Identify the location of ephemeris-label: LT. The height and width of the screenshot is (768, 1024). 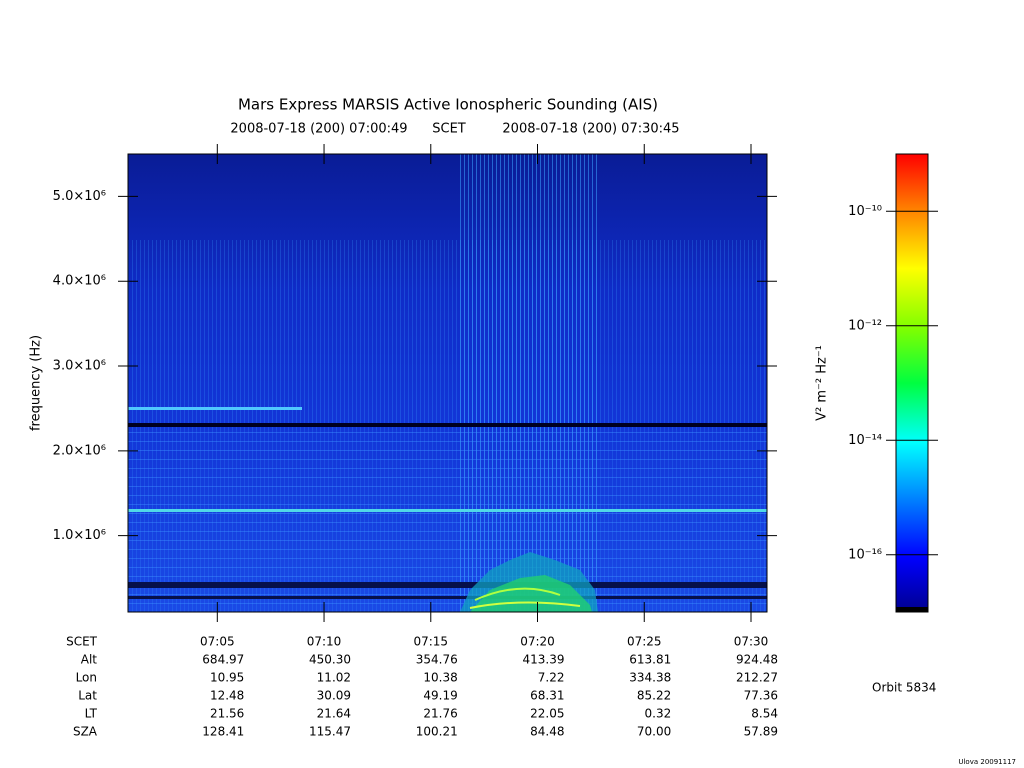
(91, 714).